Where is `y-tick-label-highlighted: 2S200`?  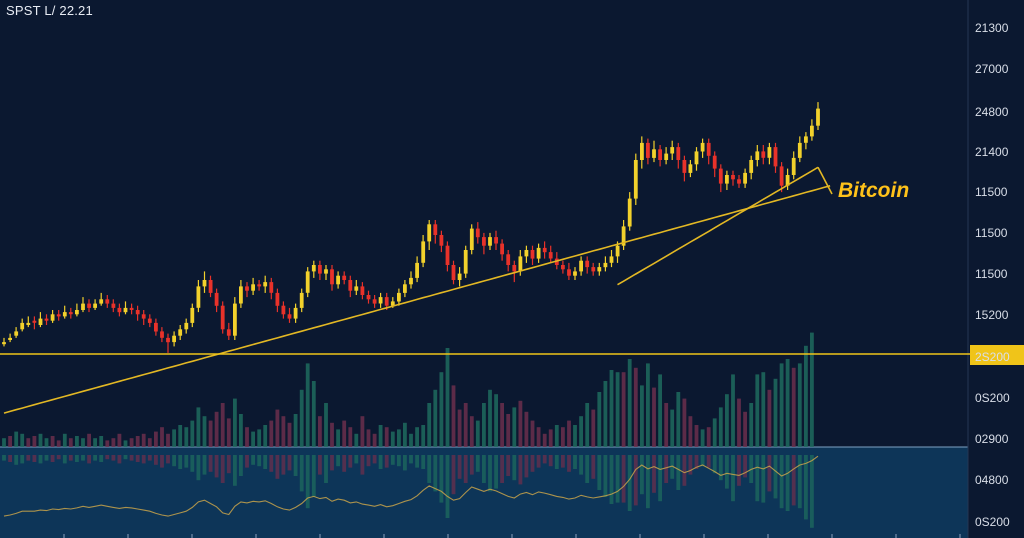 y-tick-label-highlighted: 2S200 is located at coordinates (992, 357).